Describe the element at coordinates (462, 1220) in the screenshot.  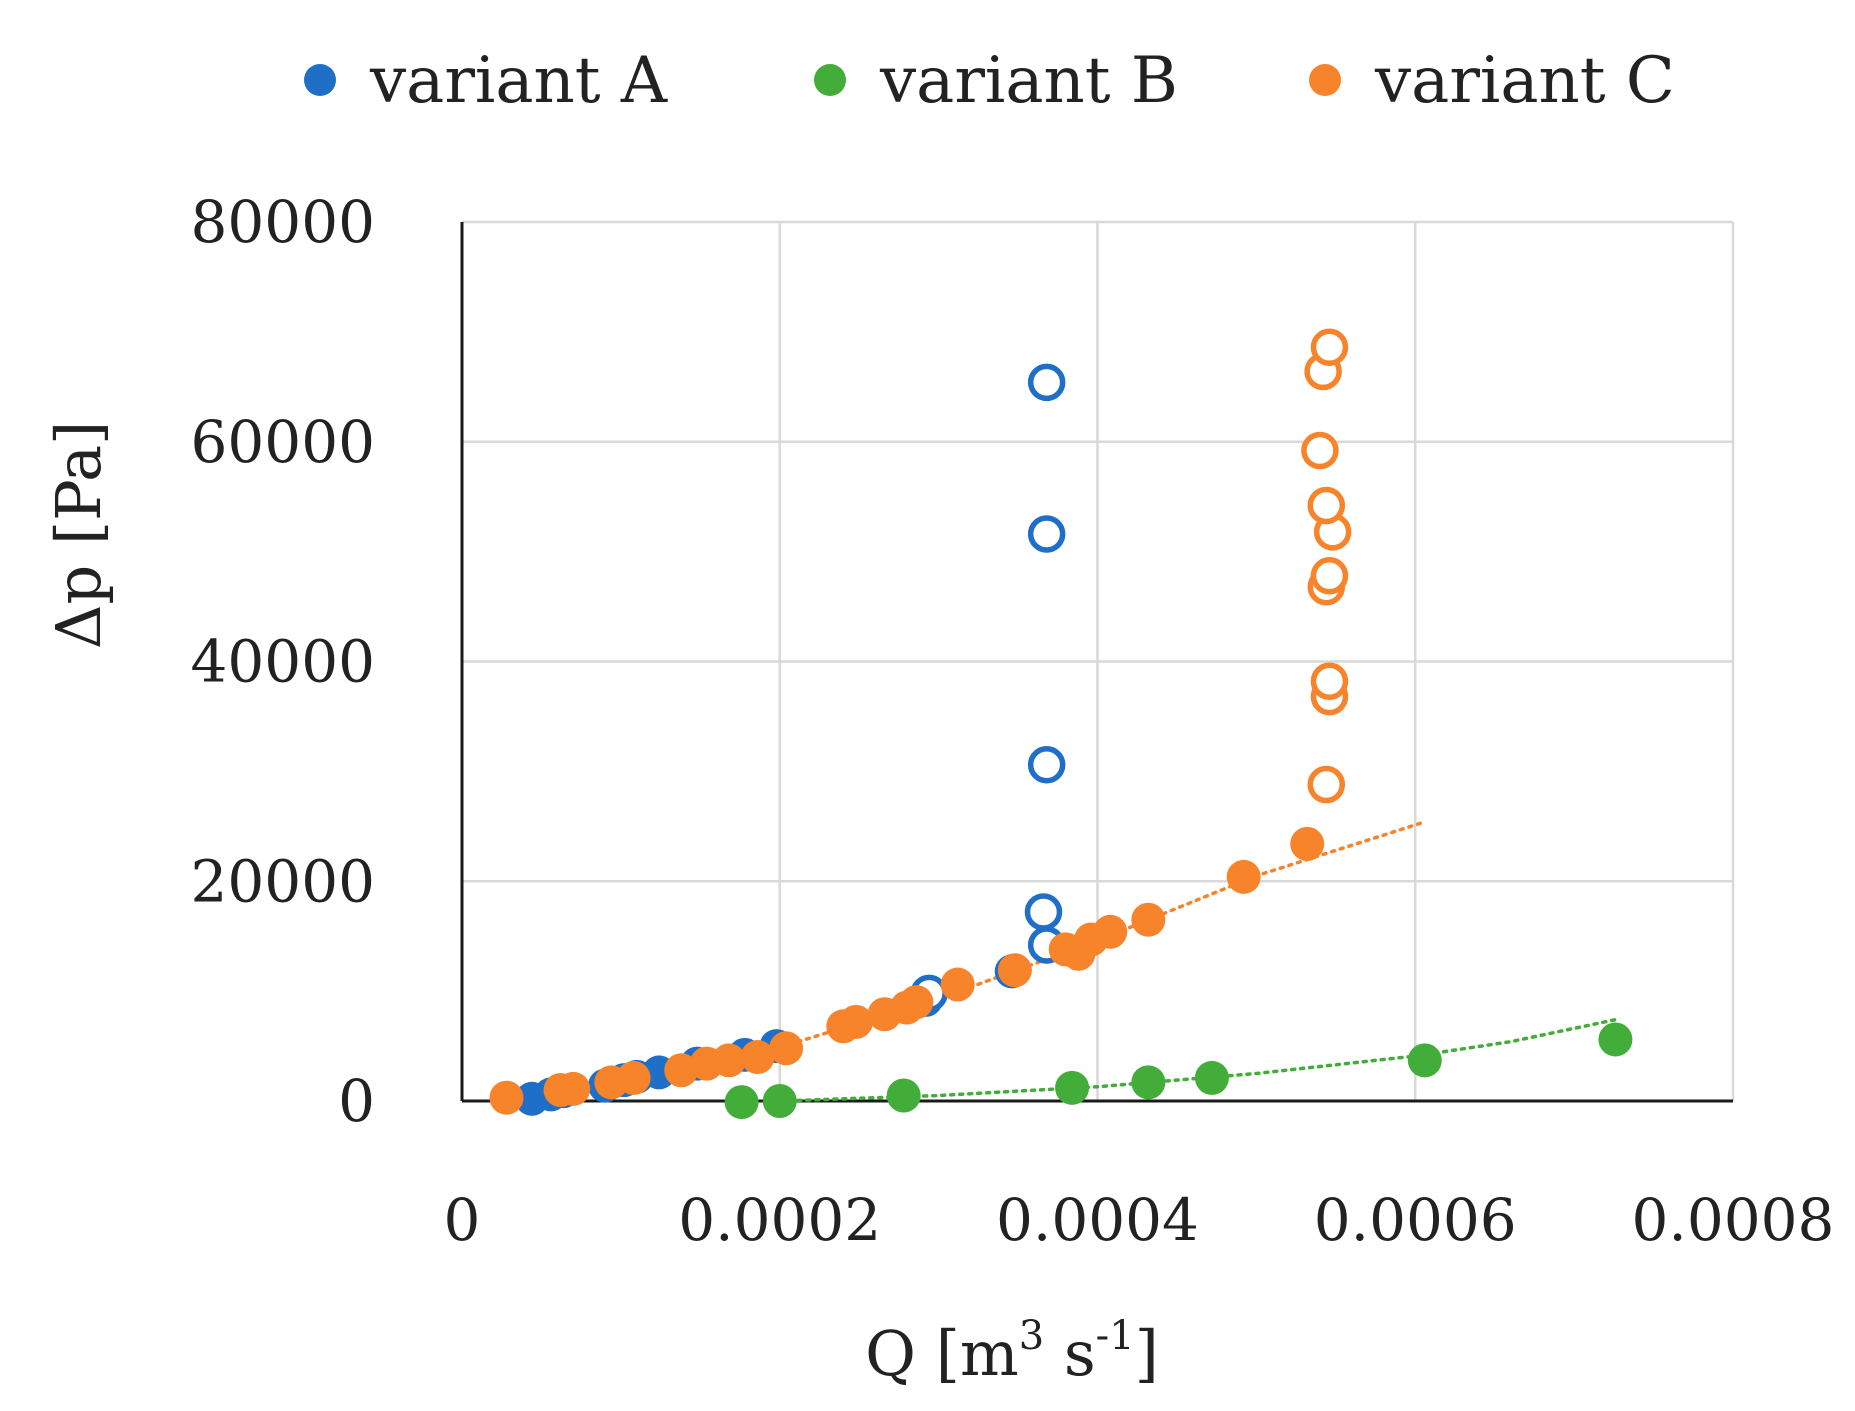
I see `x-tick-label: 0` at that location.